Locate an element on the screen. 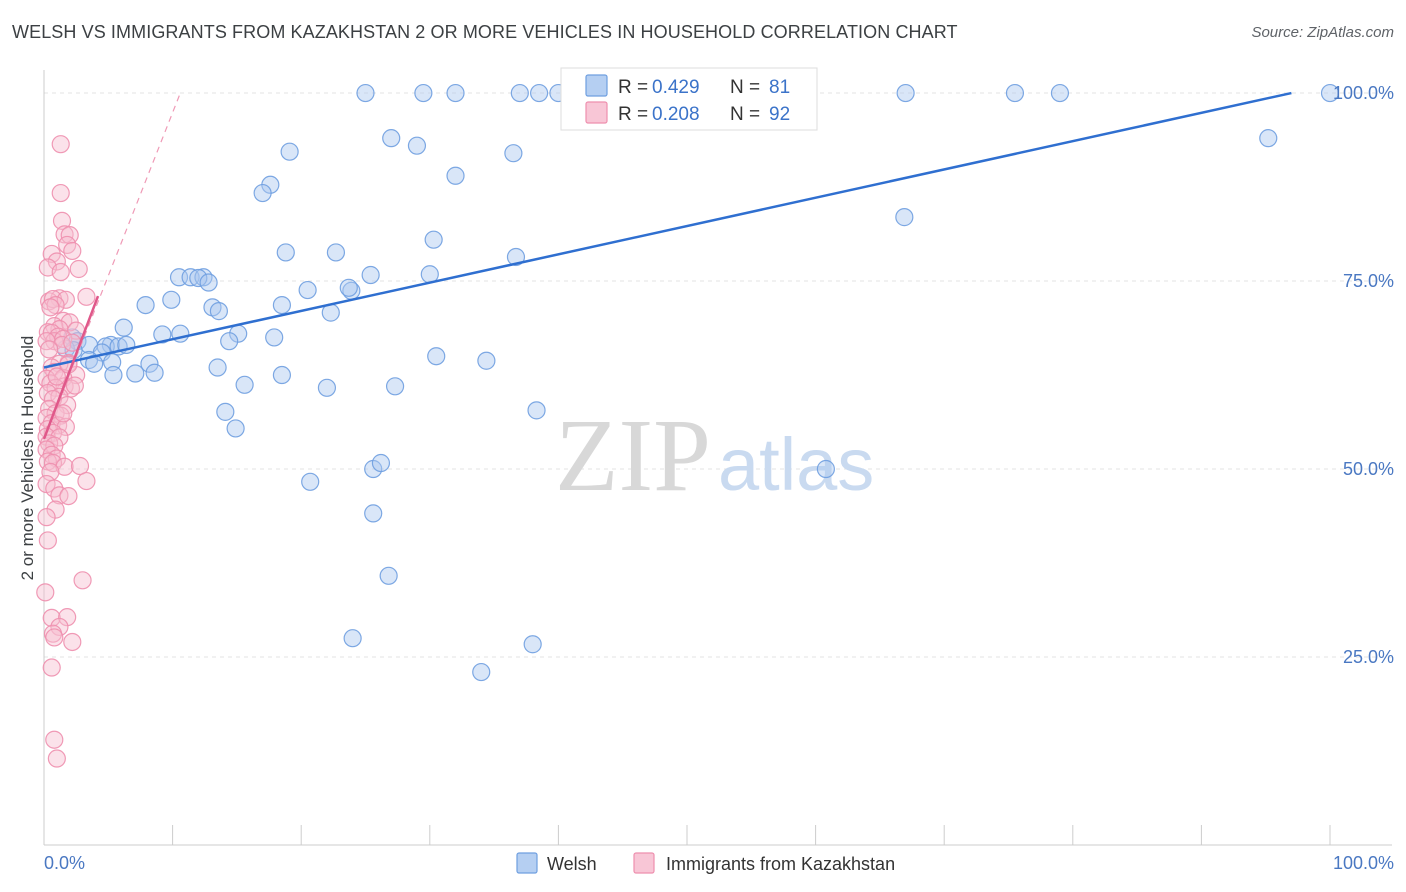 The image size is (1406, 892). legend-swatch-kazakhstan is located at coordinates (596, 112).